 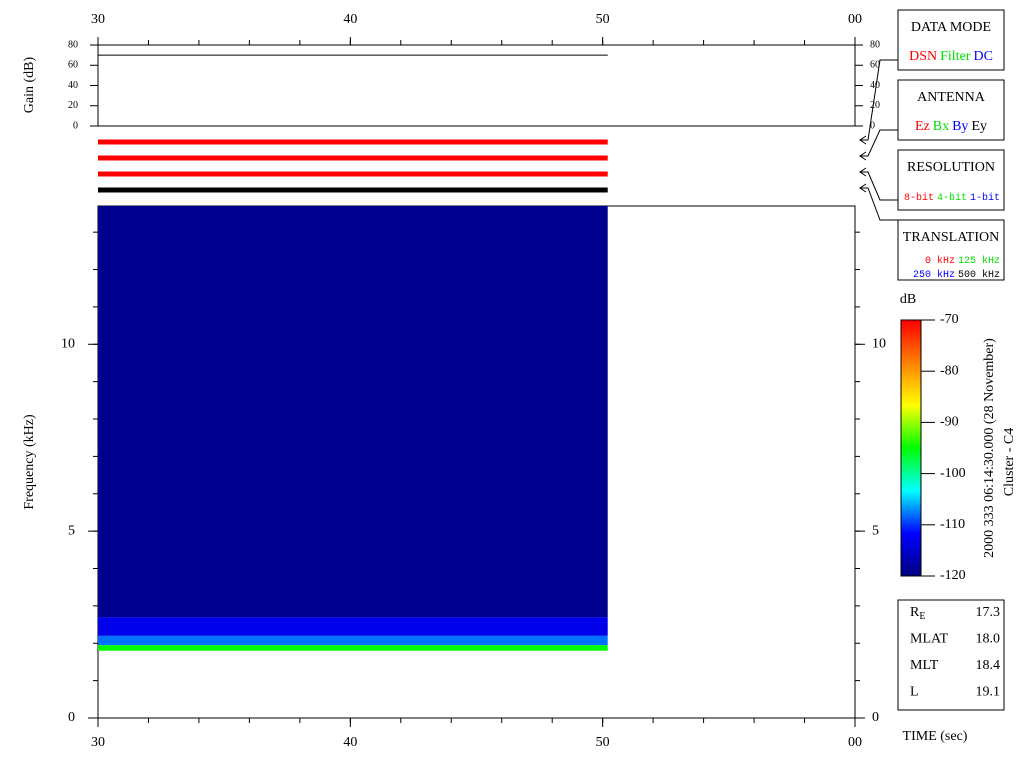 What do you see at coordinates (922, 126) in the screenshot?
I see `legend-item: Ez` at bounding box center [922, 126].